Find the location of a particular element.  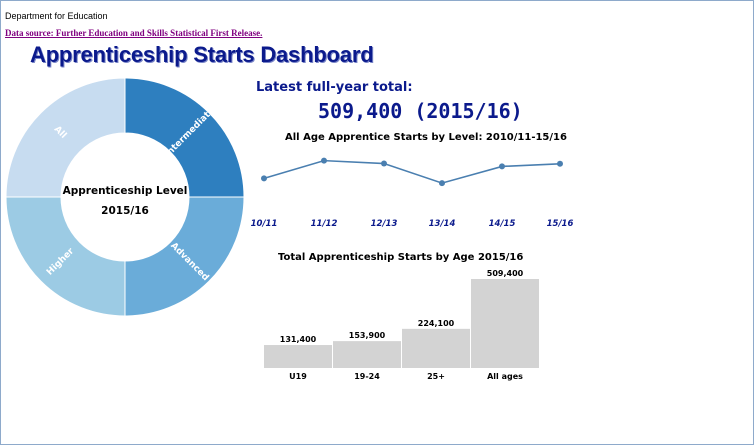

line-point-15/16 is located at coordinates (560, 163).